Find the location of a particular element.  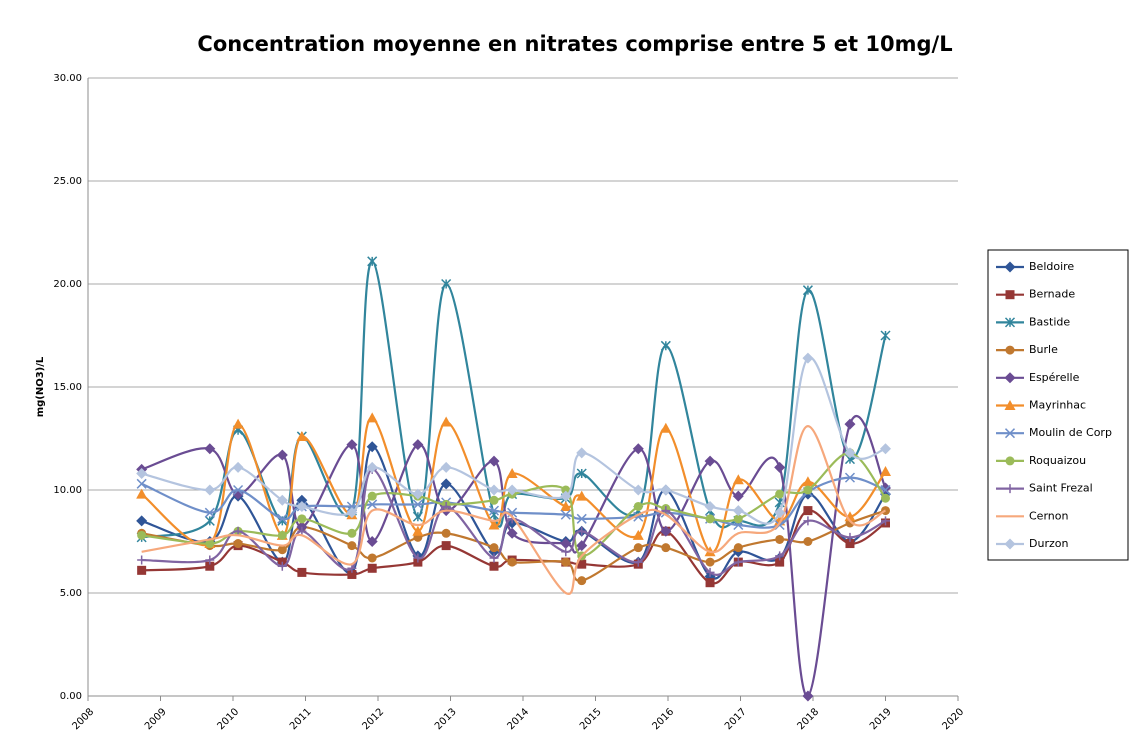

x-tick-label: 2019 is located at coordinates (881, 719).